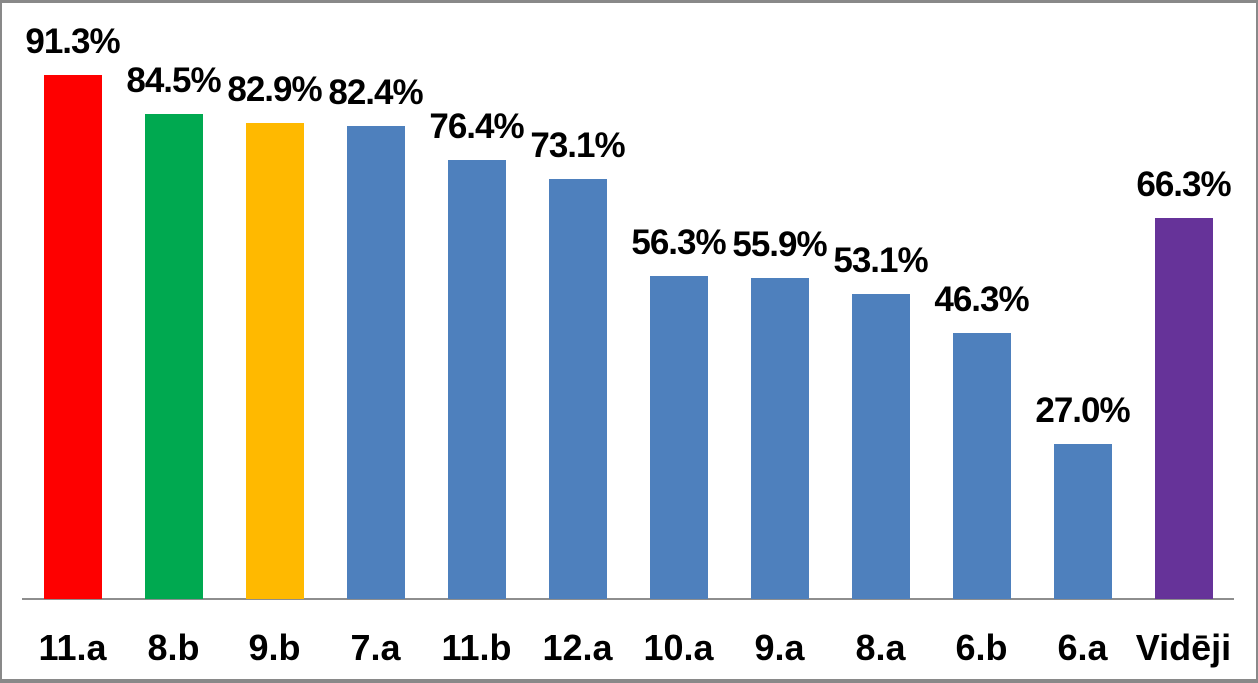 The image size is (1258, 683). Describe the element at coordinates (678, 647) in the screenshot. I see `category-label-10a: 10.a` at that location.